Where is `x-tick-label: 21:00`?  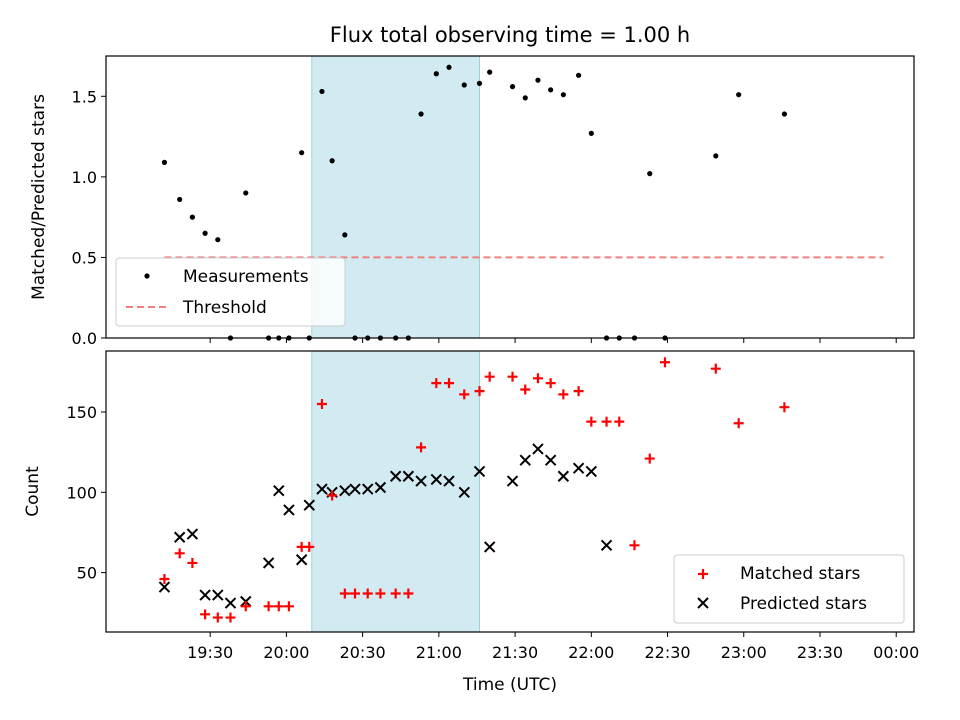 x-tick-label: 21:00 is located at coordinates (439, 652).